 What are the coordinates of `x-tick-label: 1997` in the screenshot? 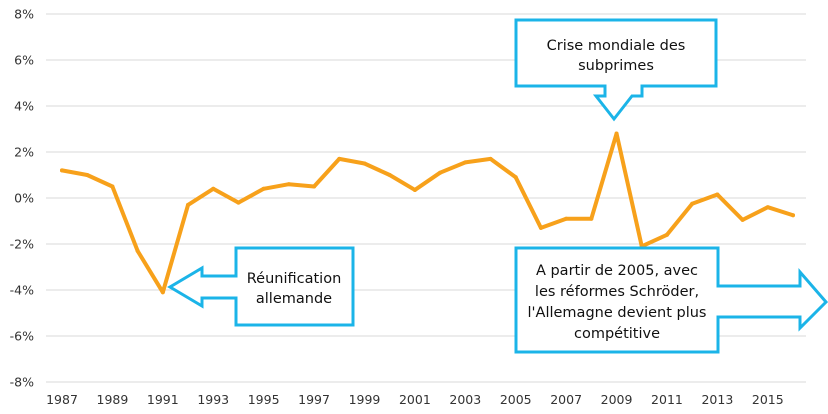 It's located at (314, 399).